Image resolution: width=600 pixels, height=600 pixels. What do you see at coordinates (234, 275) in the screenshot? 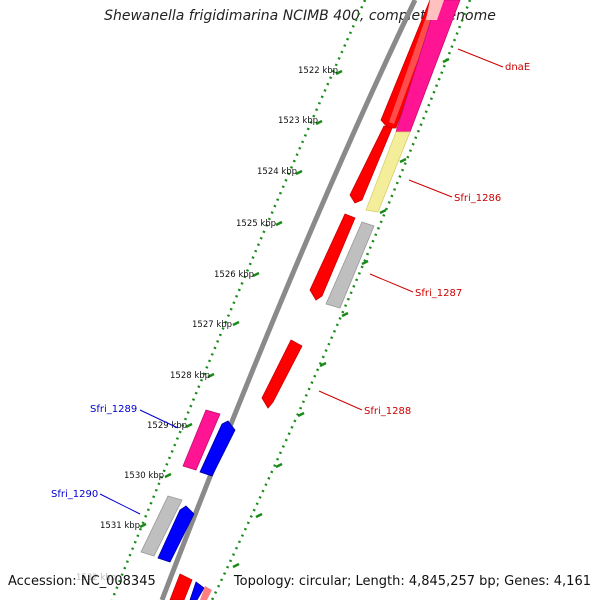
I see `tick-label: 1526 kbp` at bounding box center [234, 275].